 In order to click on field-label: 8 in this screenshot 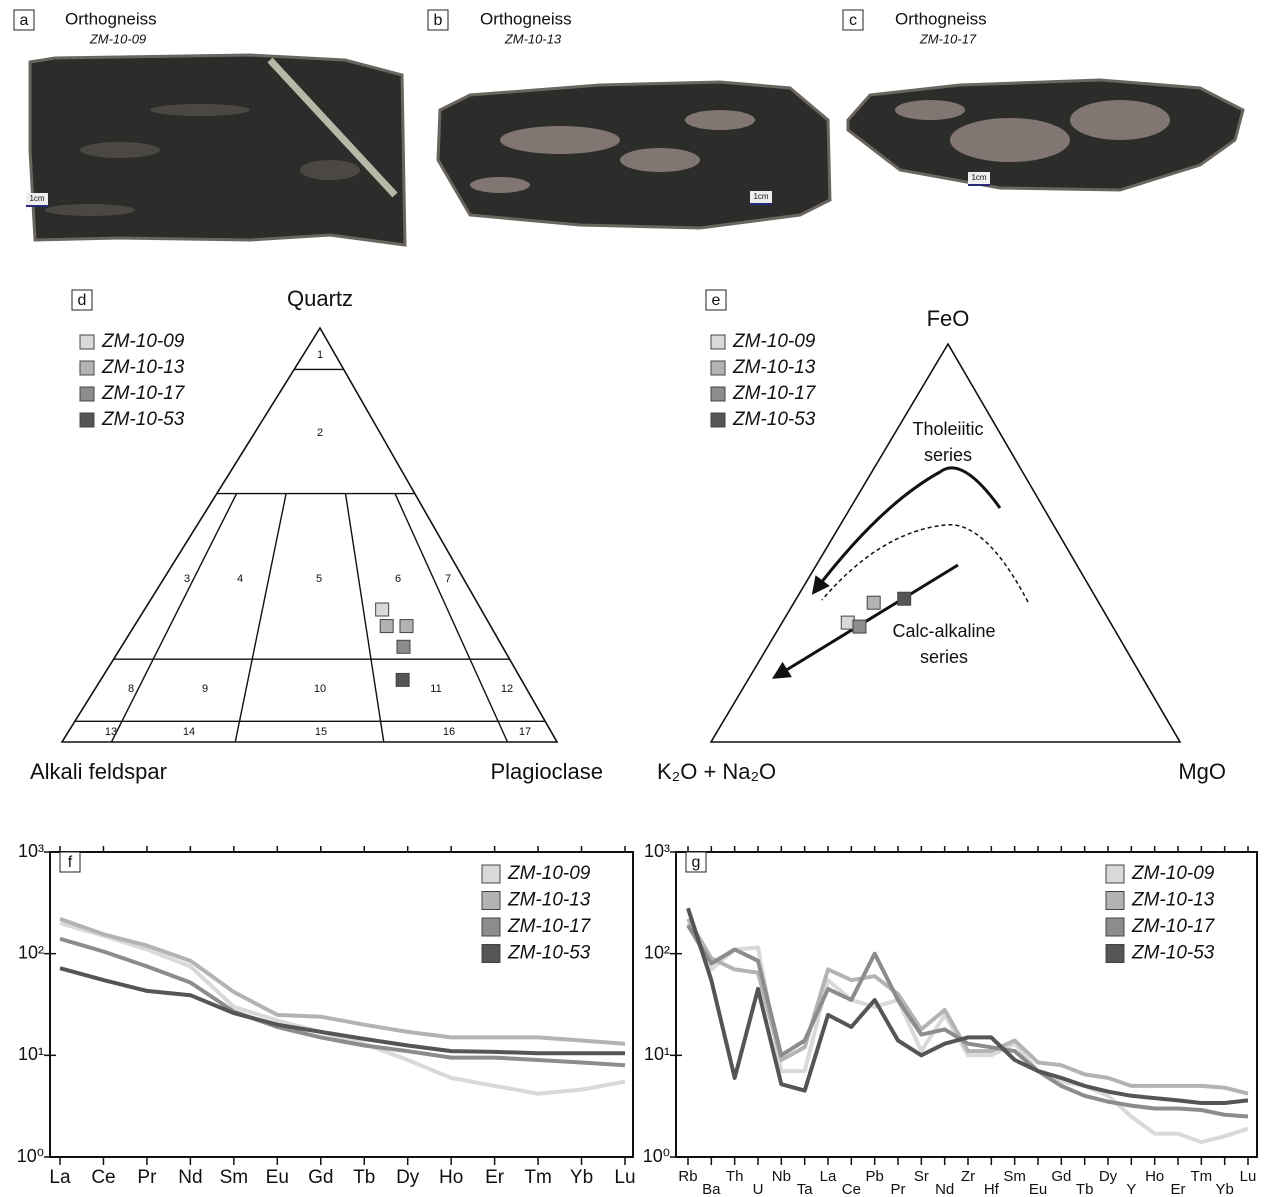, I will do `click(131, 689)`.